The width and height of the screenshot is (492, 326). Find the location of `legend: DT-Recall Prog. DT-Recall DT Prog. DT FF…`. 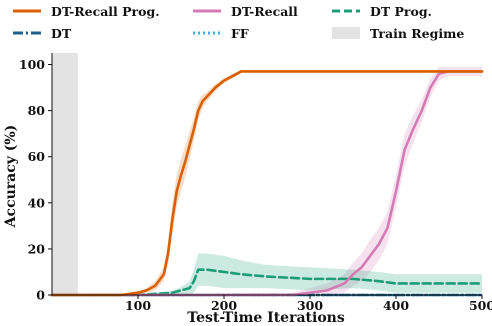

legend: DT-Recall Prog. DT-Recall DT Prog. DT FF… is located at coordinates (246, 23).